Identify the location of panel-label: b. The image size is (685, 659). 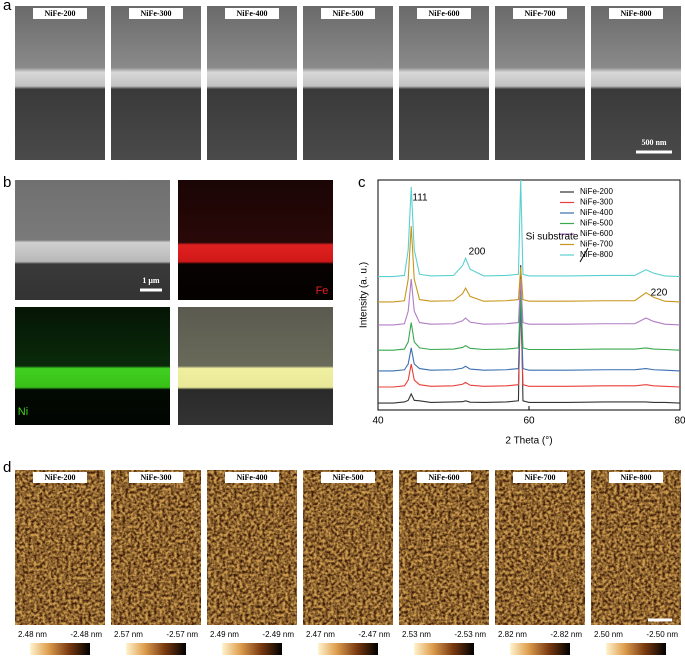
(7, 182).